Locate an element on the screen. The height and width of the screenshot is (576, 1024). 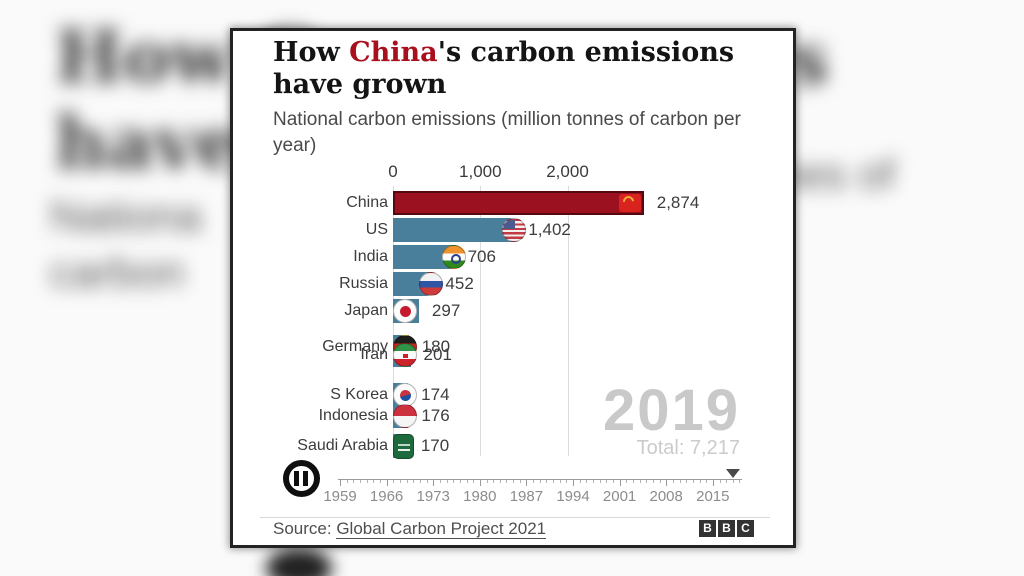
timeline-axis is located at coordinates (540, 479).